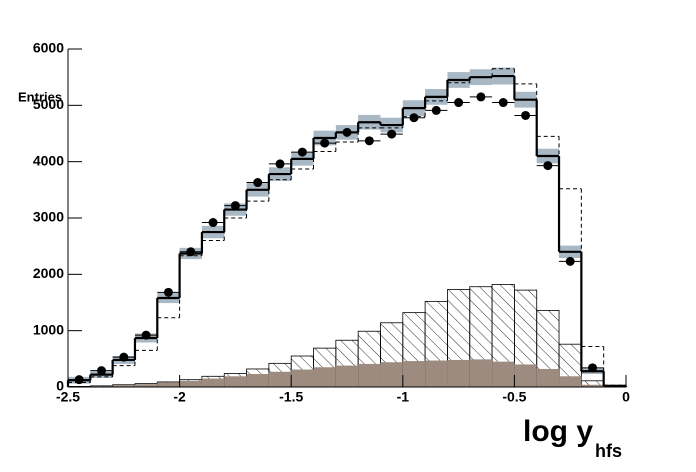 The width and height of the screenshot is (696, 472). Describe the element at coordinates (48, 329) in the screenshot. I see `y-tick-label: 1000` at that location.